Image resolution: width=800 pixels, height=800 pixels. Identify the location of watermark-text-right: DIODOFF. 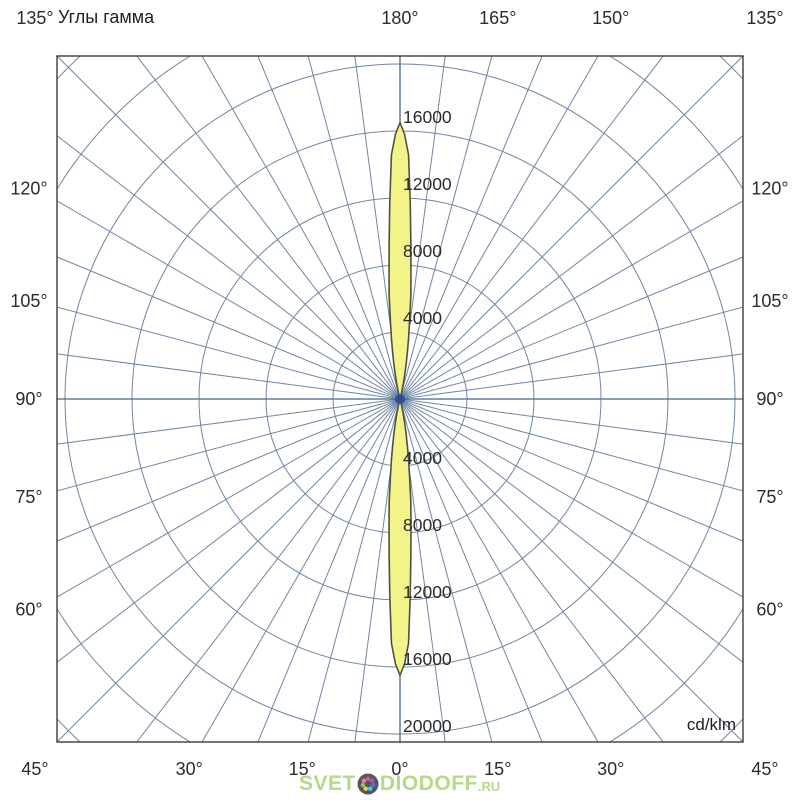
(428, 783).